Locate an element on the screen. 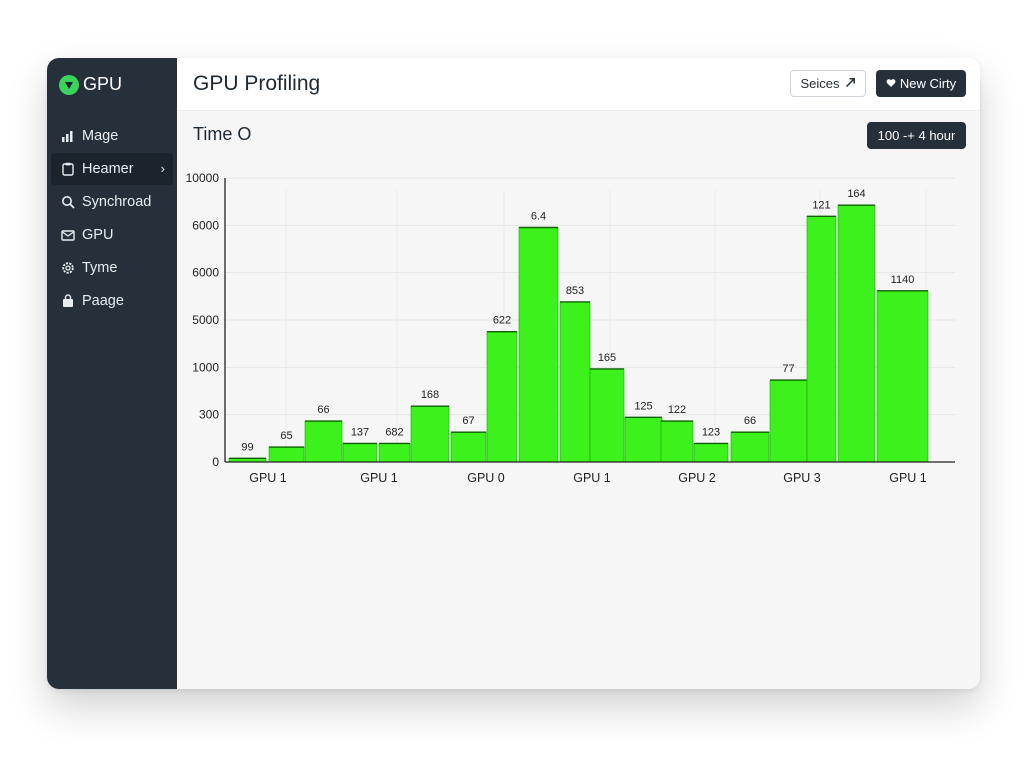 The height and width of the screenshot is (768, 1024). brand: GPU is located at coordinates (90, 84).